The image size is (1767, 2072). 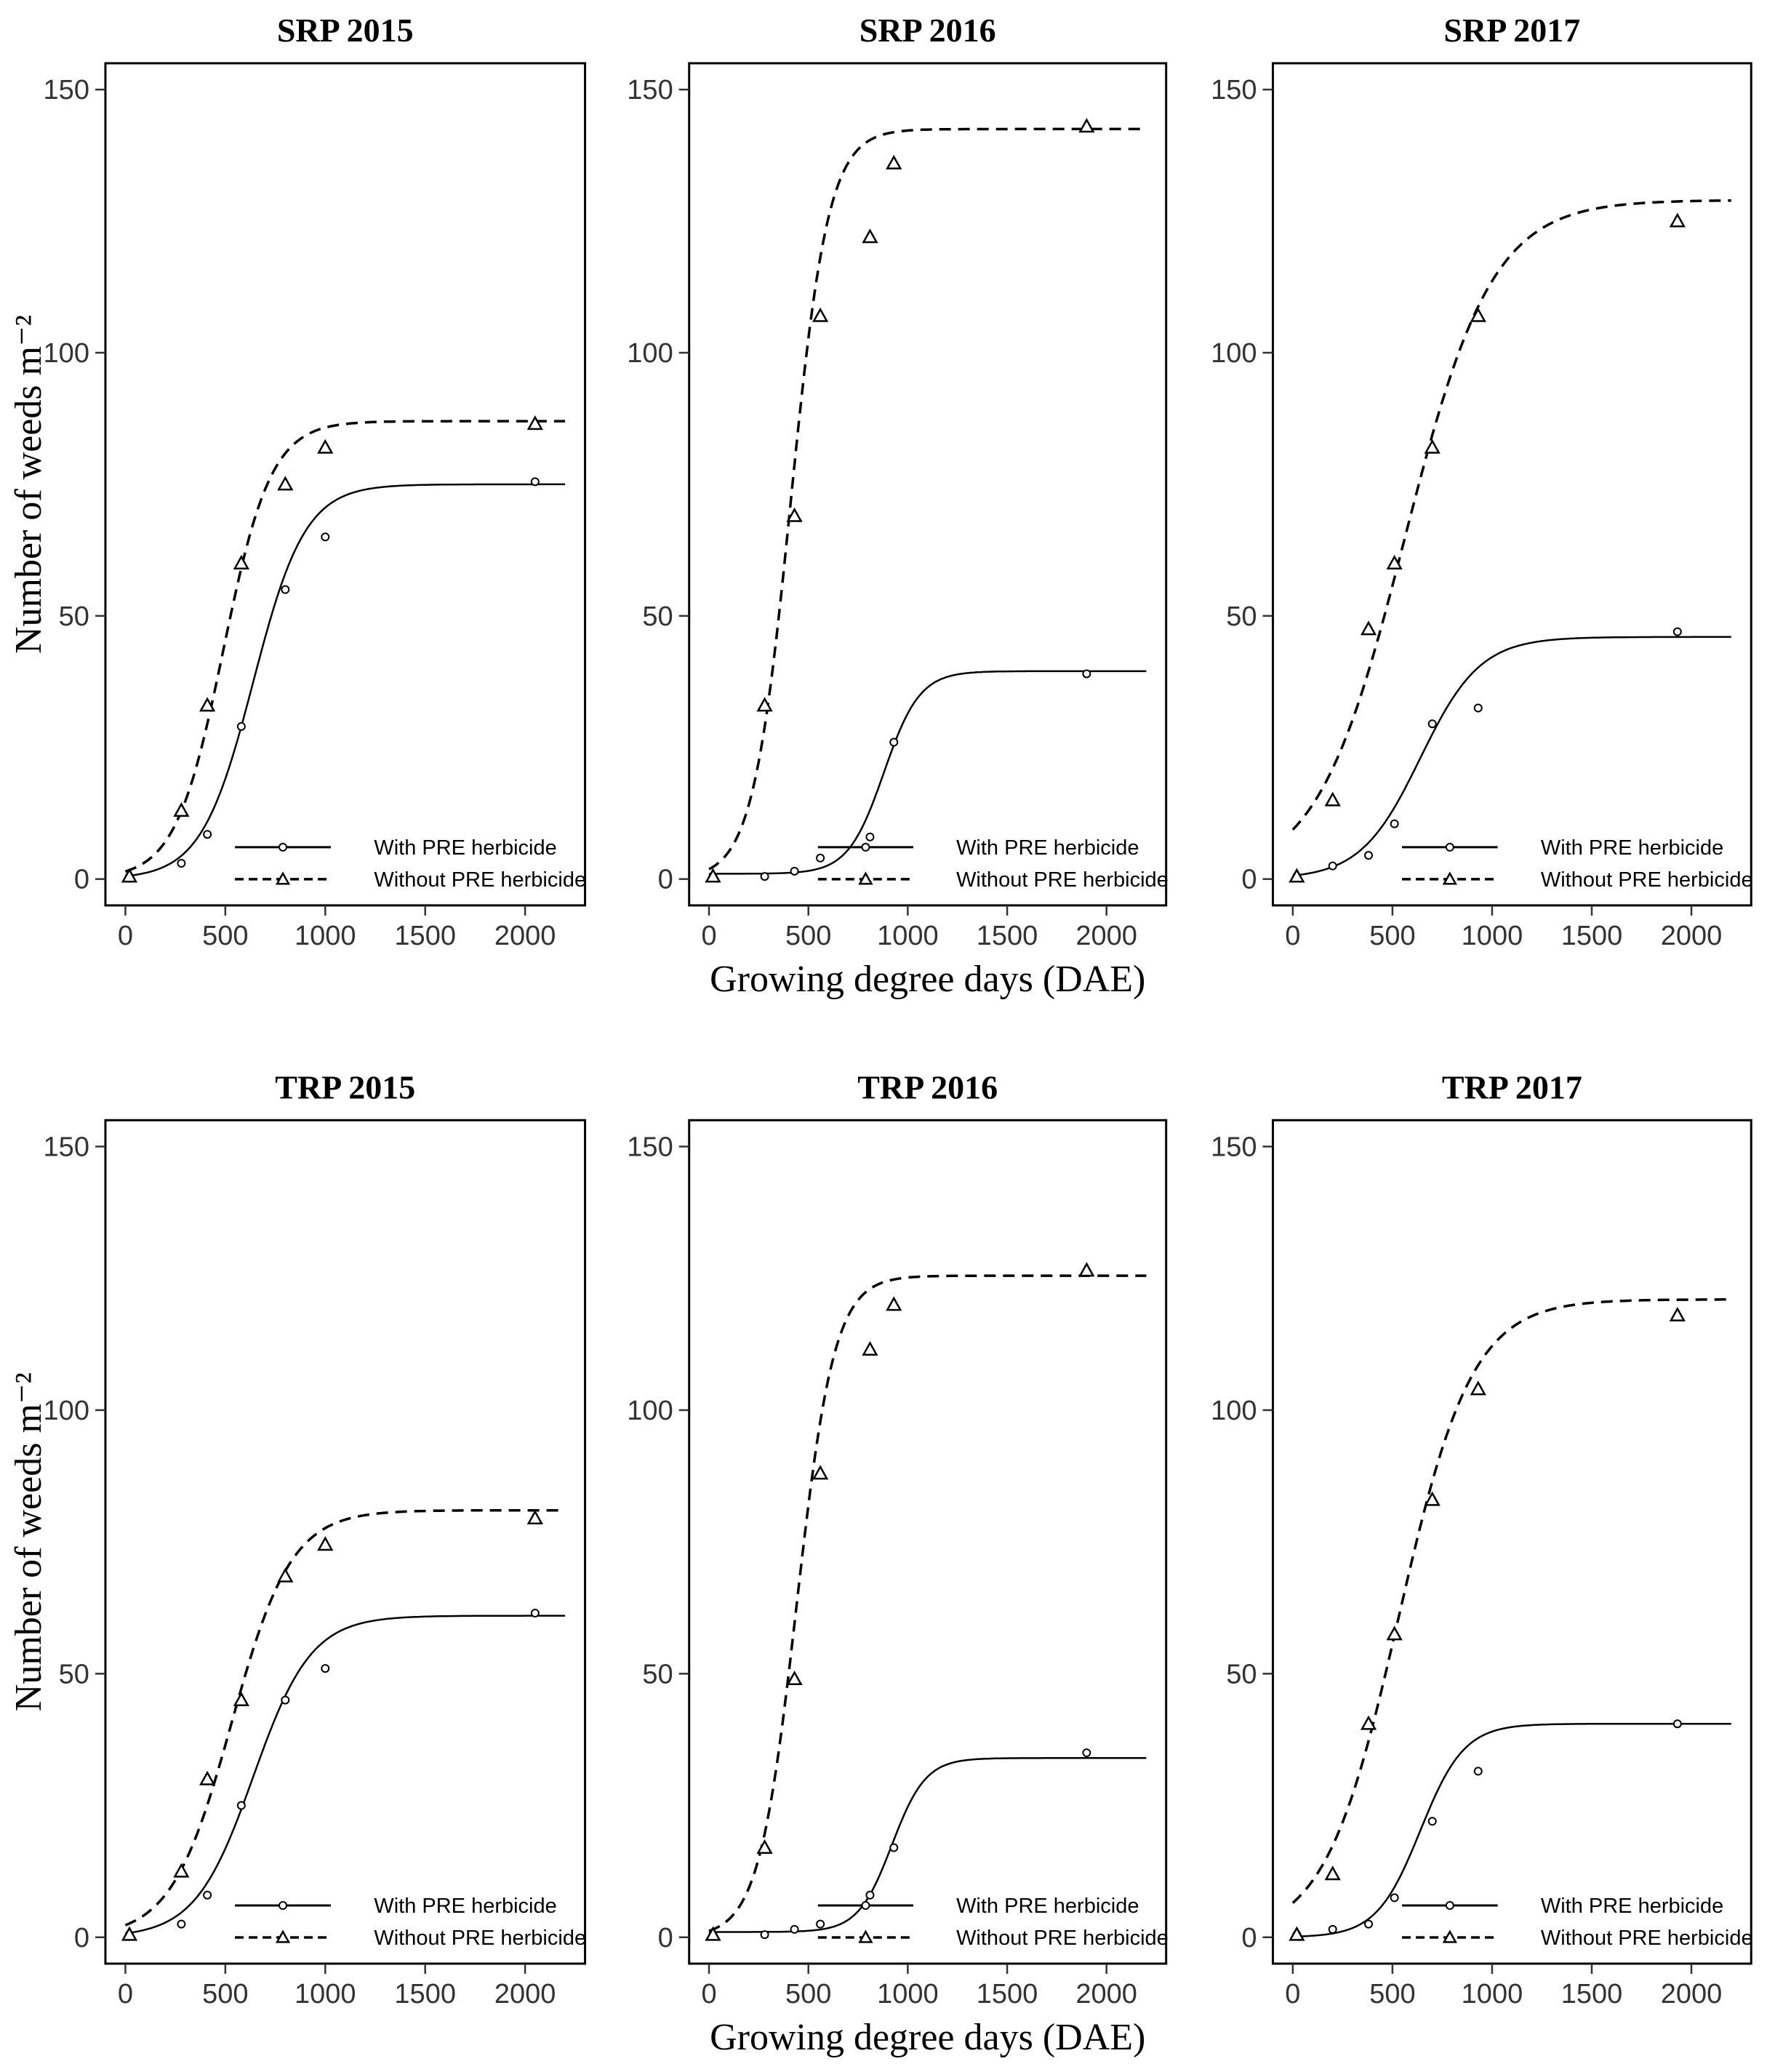 What do you see at coordinates (1512, 30) in the screenshot?
I see `panel-title: SRP 2017` at bounding box center [1512, 30].